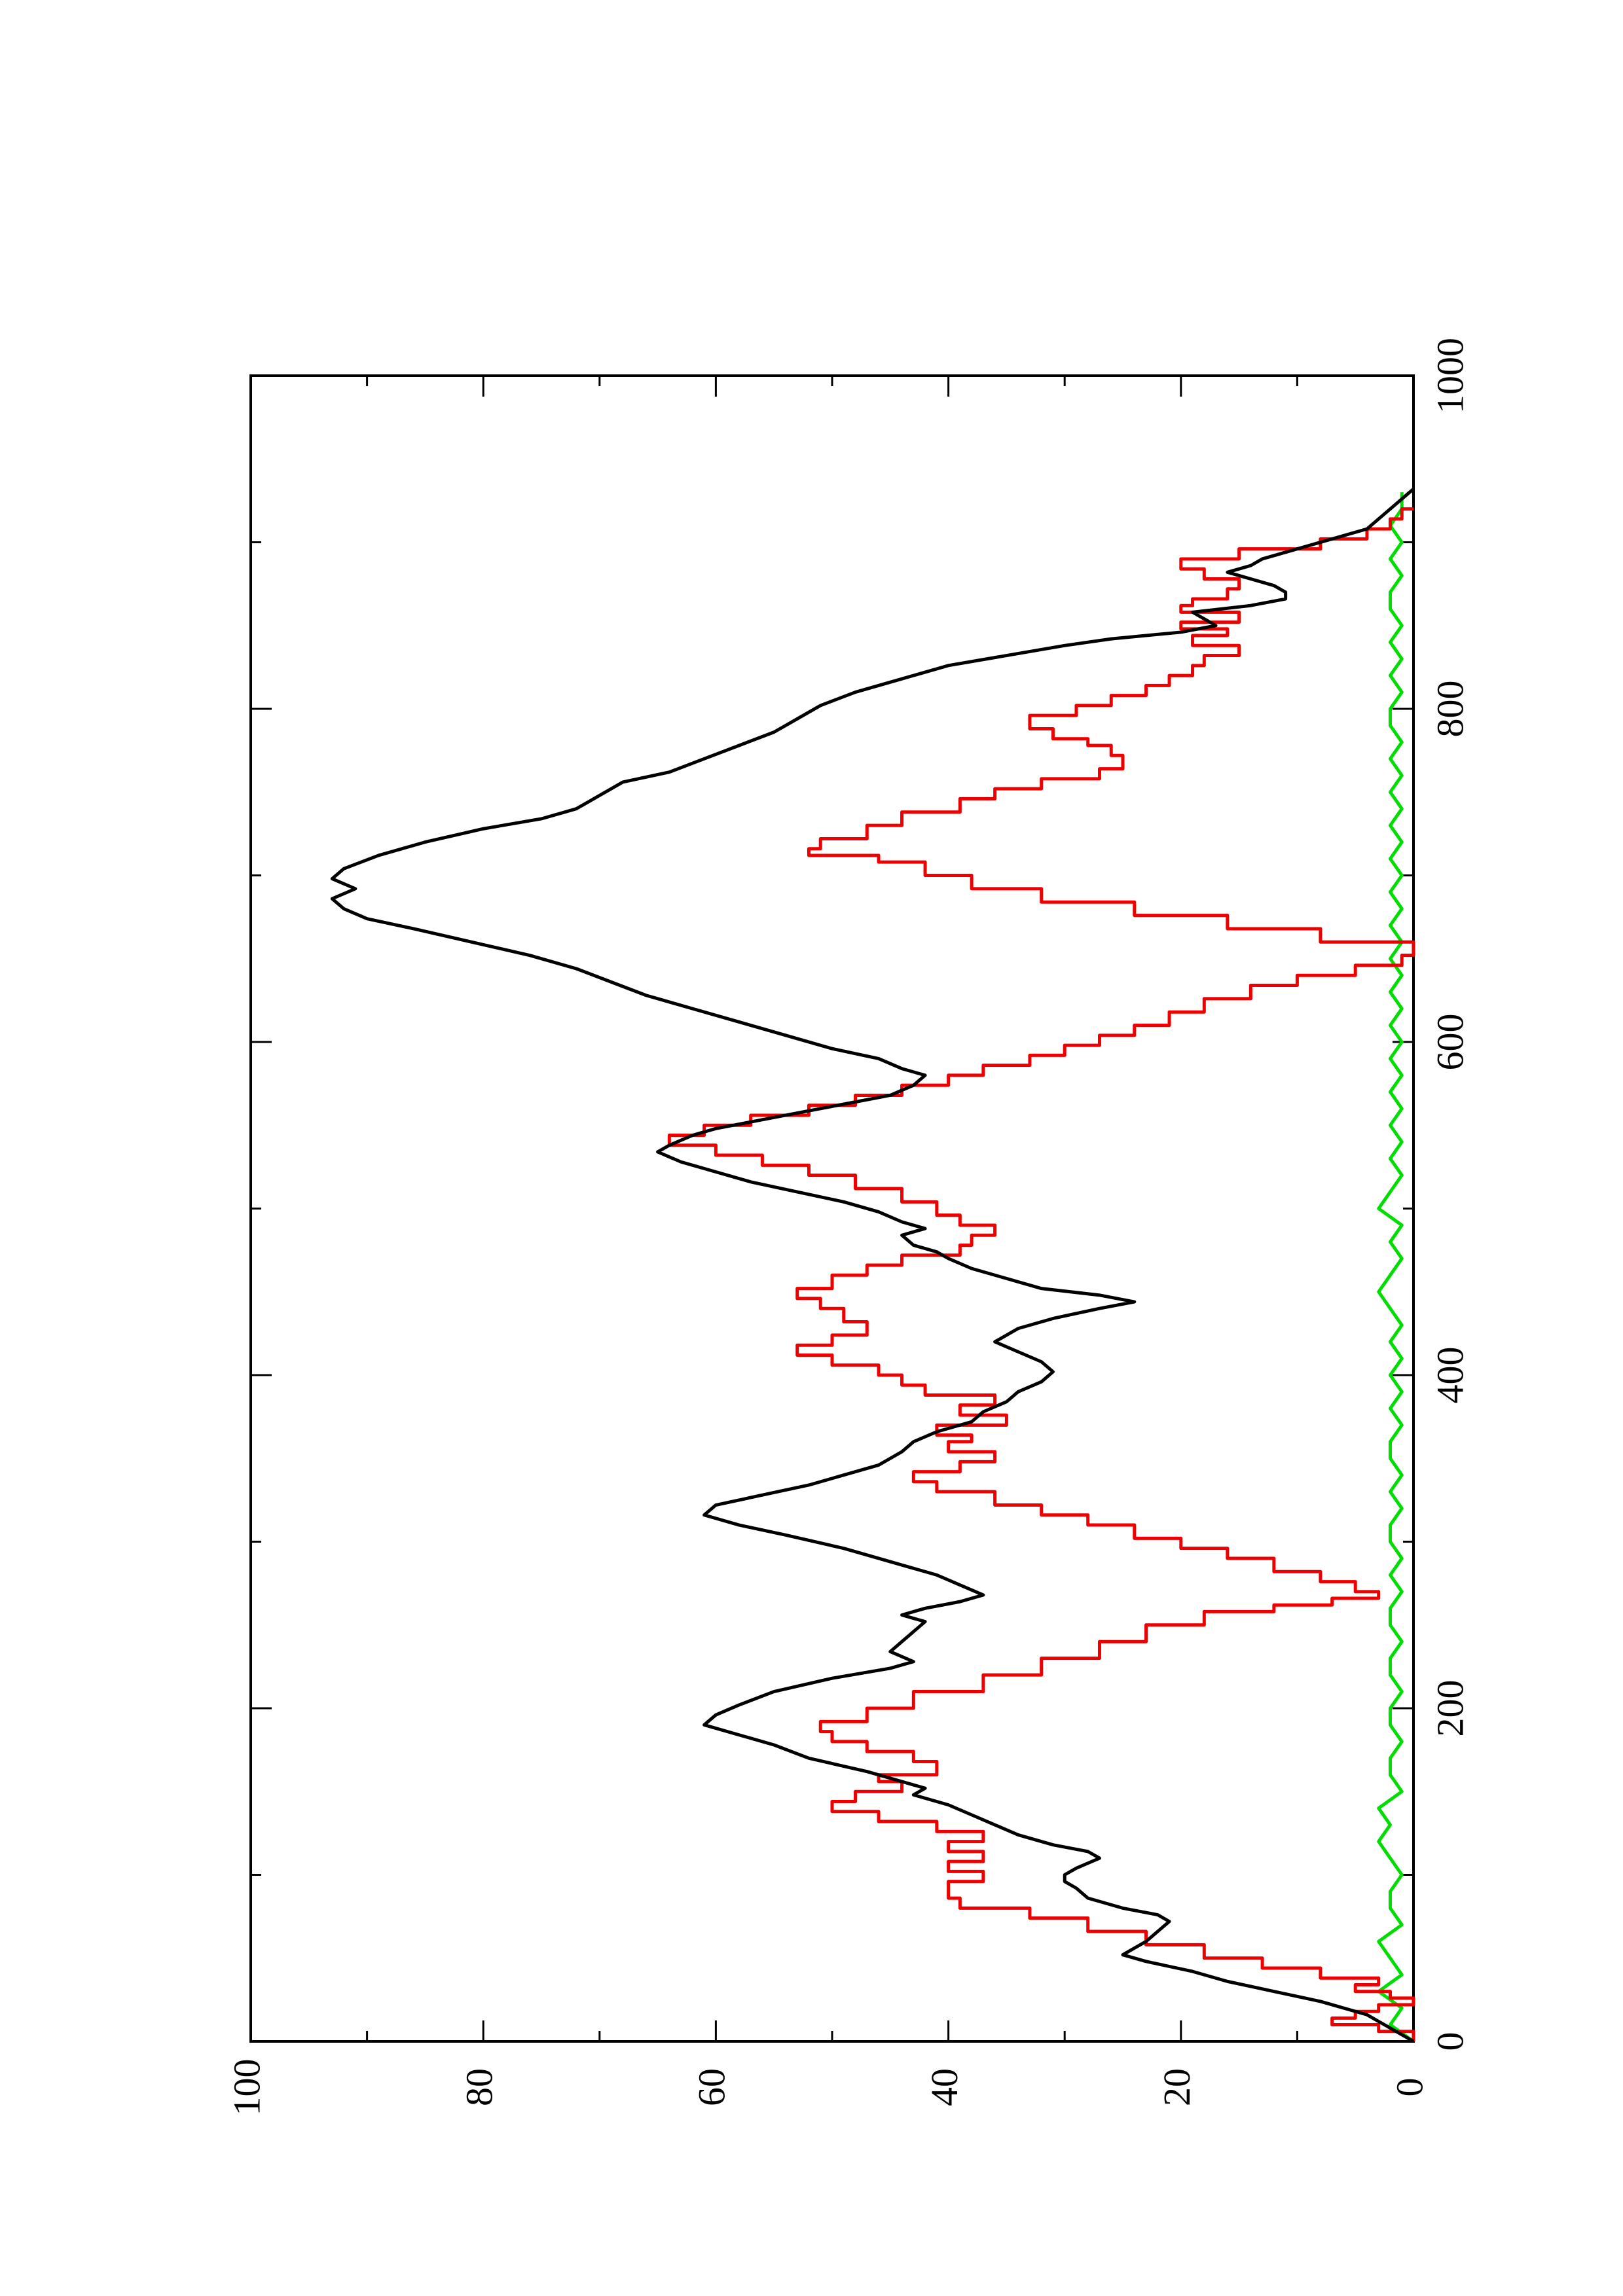 This screenshot has width=1623, height=2296. I want to click on y-tick-label: 80, so click(479, 2087).